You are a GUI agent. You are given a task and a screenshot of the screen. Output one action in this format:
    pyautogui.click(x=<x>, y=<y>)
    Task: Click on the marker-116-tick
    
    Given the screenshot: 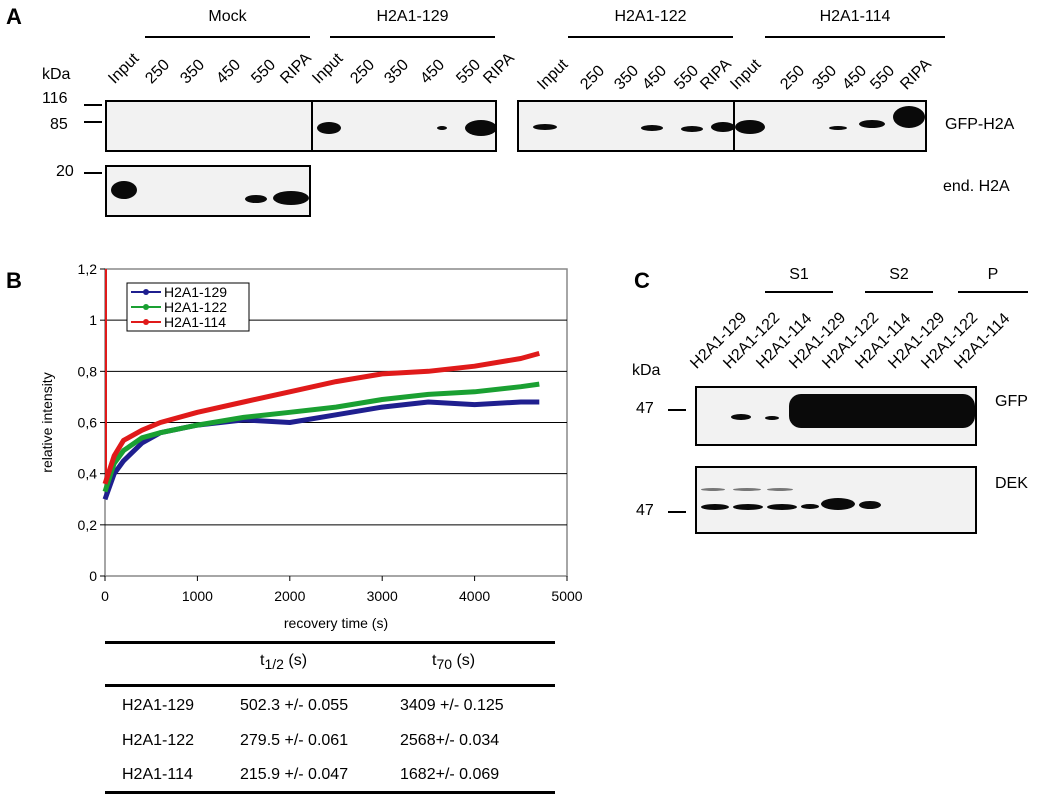 What is the action you would take?
    pyautogui.click(x=93, y=105)
    